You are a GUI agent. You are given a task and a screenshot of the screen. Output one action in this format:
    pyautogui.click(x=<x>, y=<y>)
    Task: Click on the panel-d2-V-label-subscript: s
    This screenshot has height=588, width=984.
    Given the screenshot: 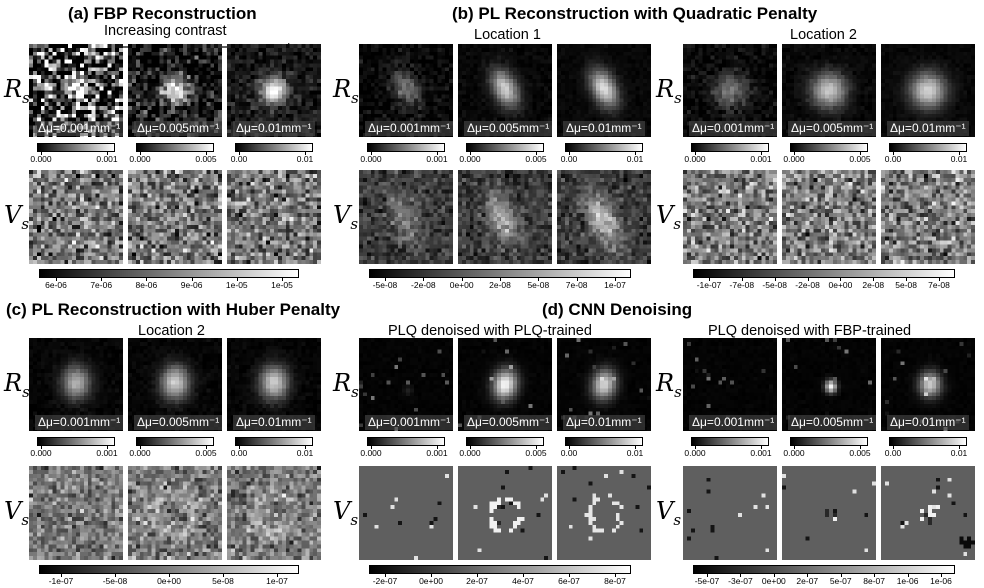 What is the action you would take?
    pyautogui.click(x=677, y=519)
    